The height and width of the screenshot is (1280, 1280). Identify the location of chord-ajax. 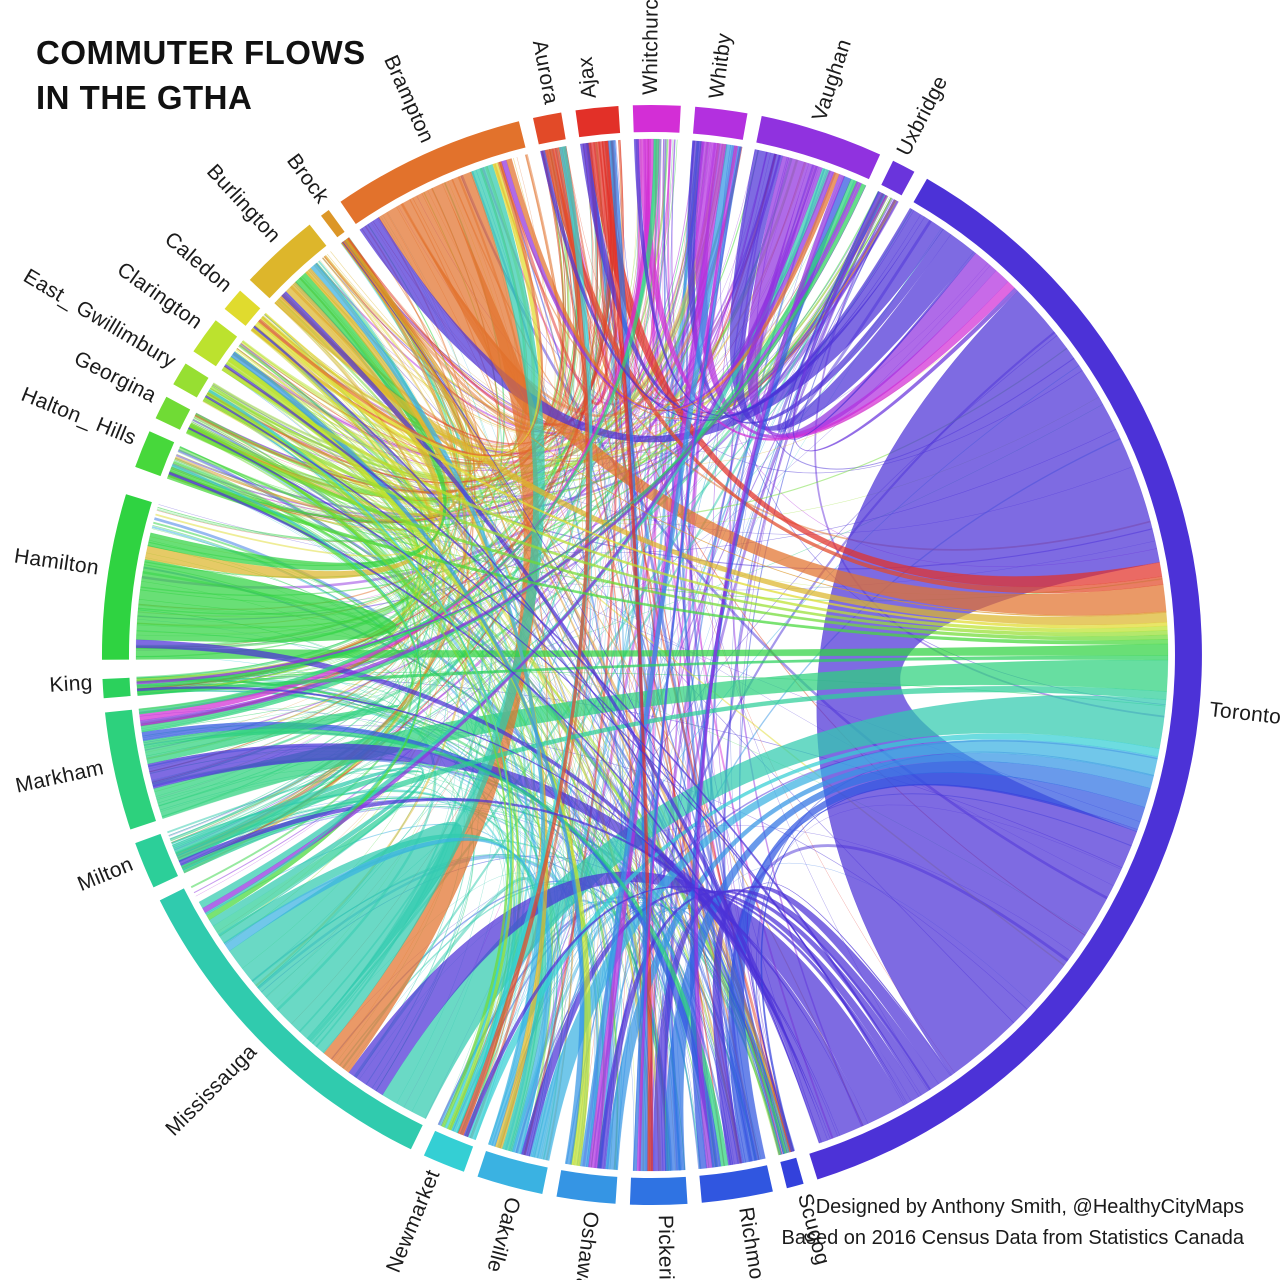
(628, 656).